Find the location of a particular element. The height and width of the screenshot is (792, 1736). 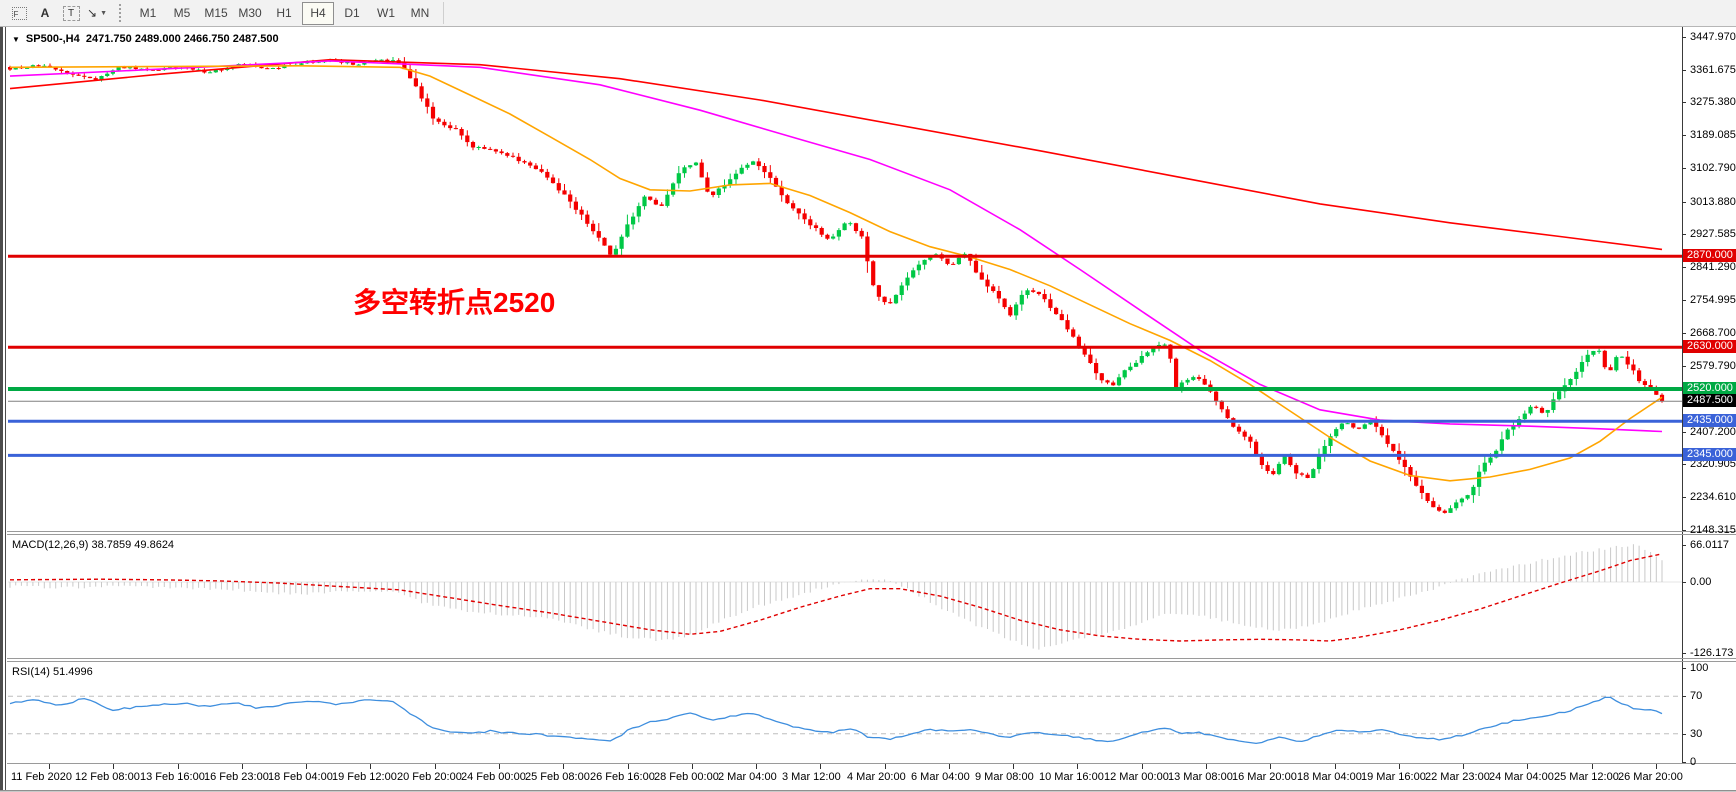

time-tick-label: 26 Mar 20:00 is located at coordinates (1650, 777).